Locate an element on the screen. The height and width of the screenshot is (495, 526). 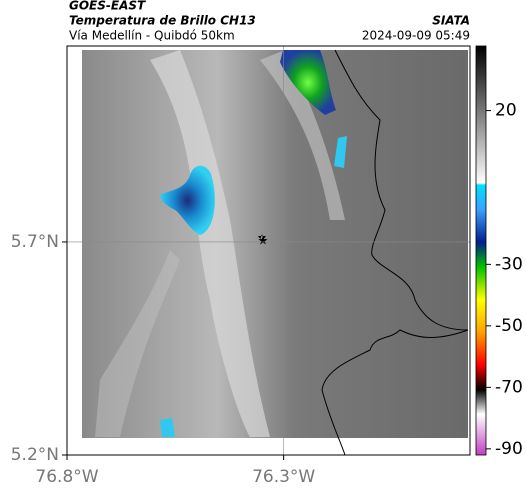
colorbar-tick-label: -70 is located at coordinates (509, 387).